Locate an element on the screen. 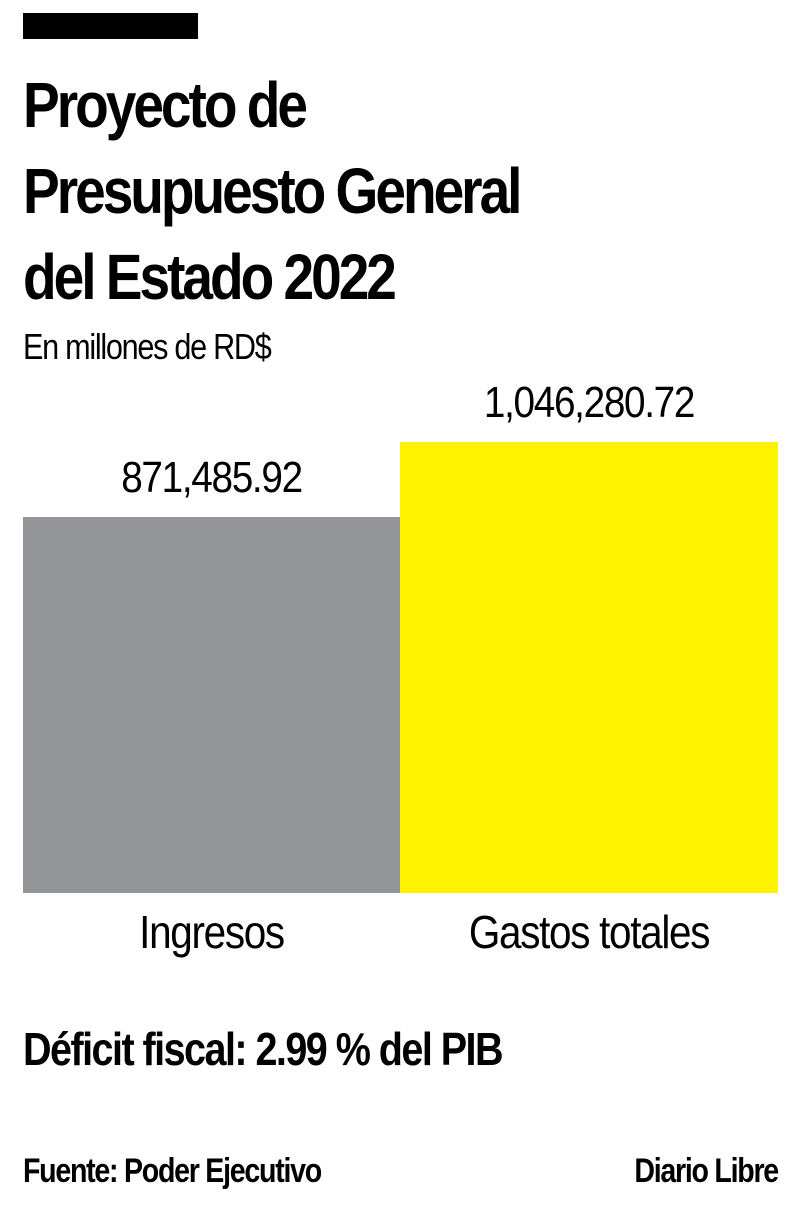 This screenshot has height=1226, width=800. title-line-1: Proyecto de is located at coordinates (165, 105).